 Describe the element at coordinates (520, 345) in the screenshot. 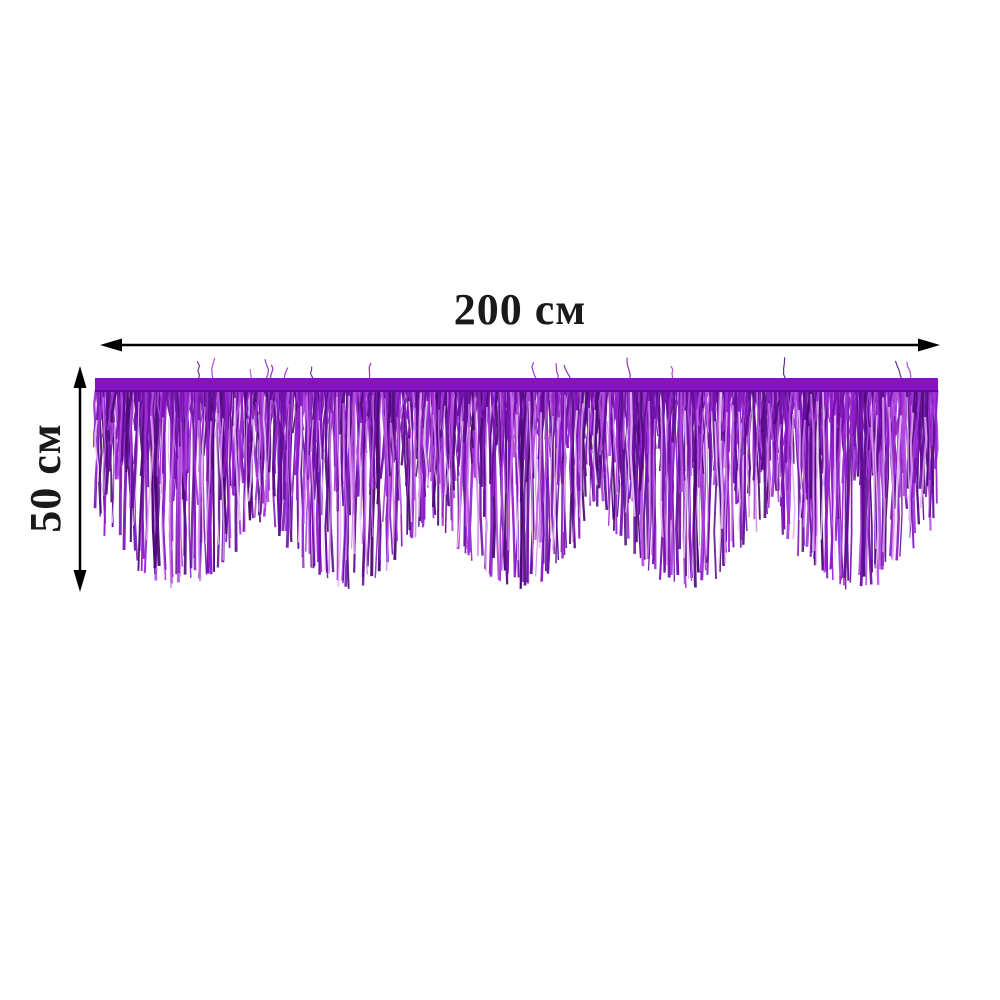

I see `width-dimension-arrow` at that location.